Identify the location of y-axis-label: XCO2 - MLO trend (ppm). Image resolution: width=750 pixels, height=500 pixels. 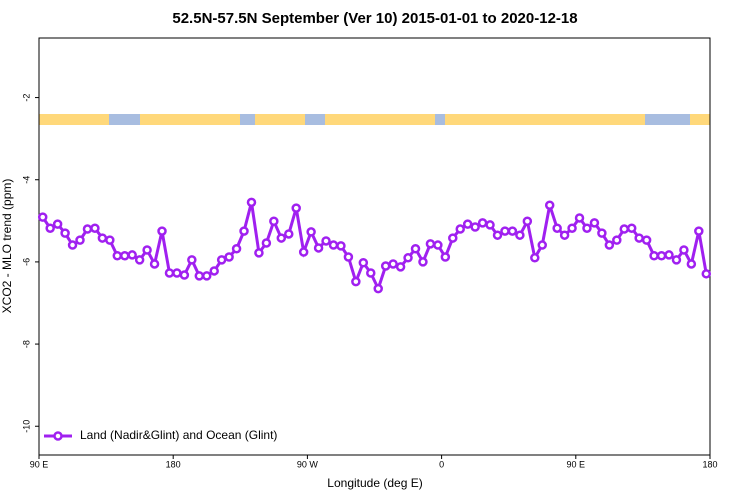
(7, 246).